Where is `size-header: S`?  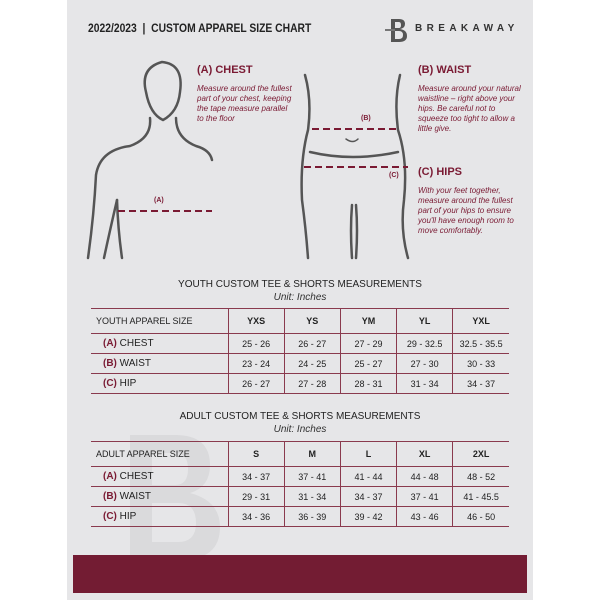
size-header: S is located at coordinates (256, 454).